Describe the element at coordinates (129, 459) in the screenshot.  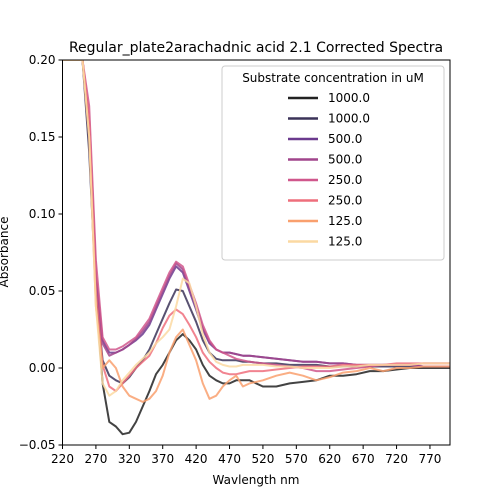
I see `x-tick-label: 320` at that location.